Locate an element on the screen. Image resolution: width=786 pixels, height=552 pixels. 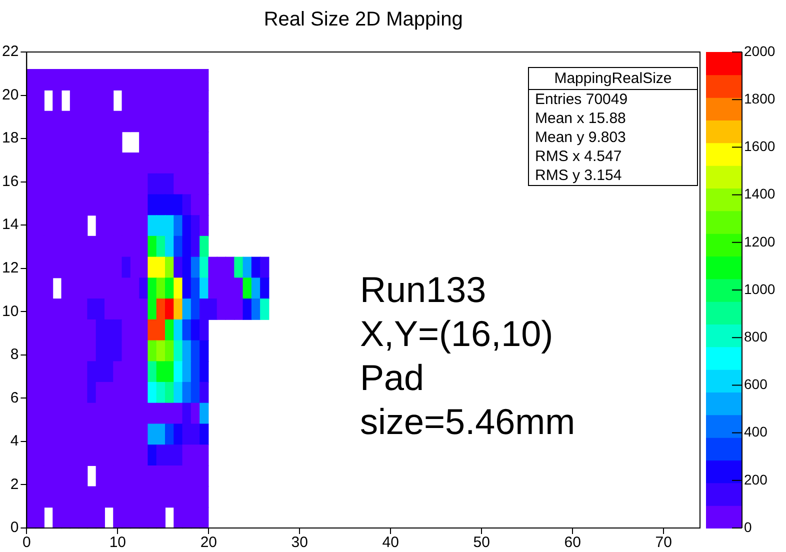
annotation: RMS y 3.154 is located at coordinates (578, 175).